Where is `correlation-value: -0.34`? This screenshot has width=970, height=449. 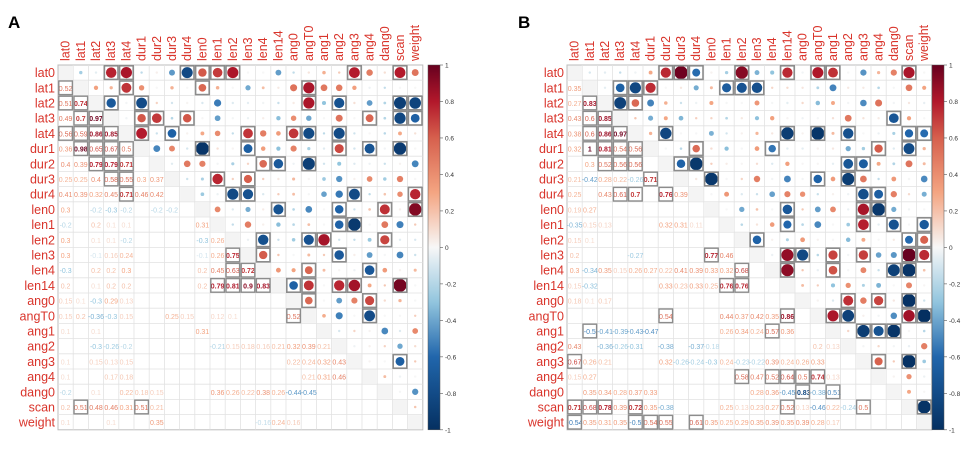 correlation-value: -0.34 is located at coordinates (590, 271).